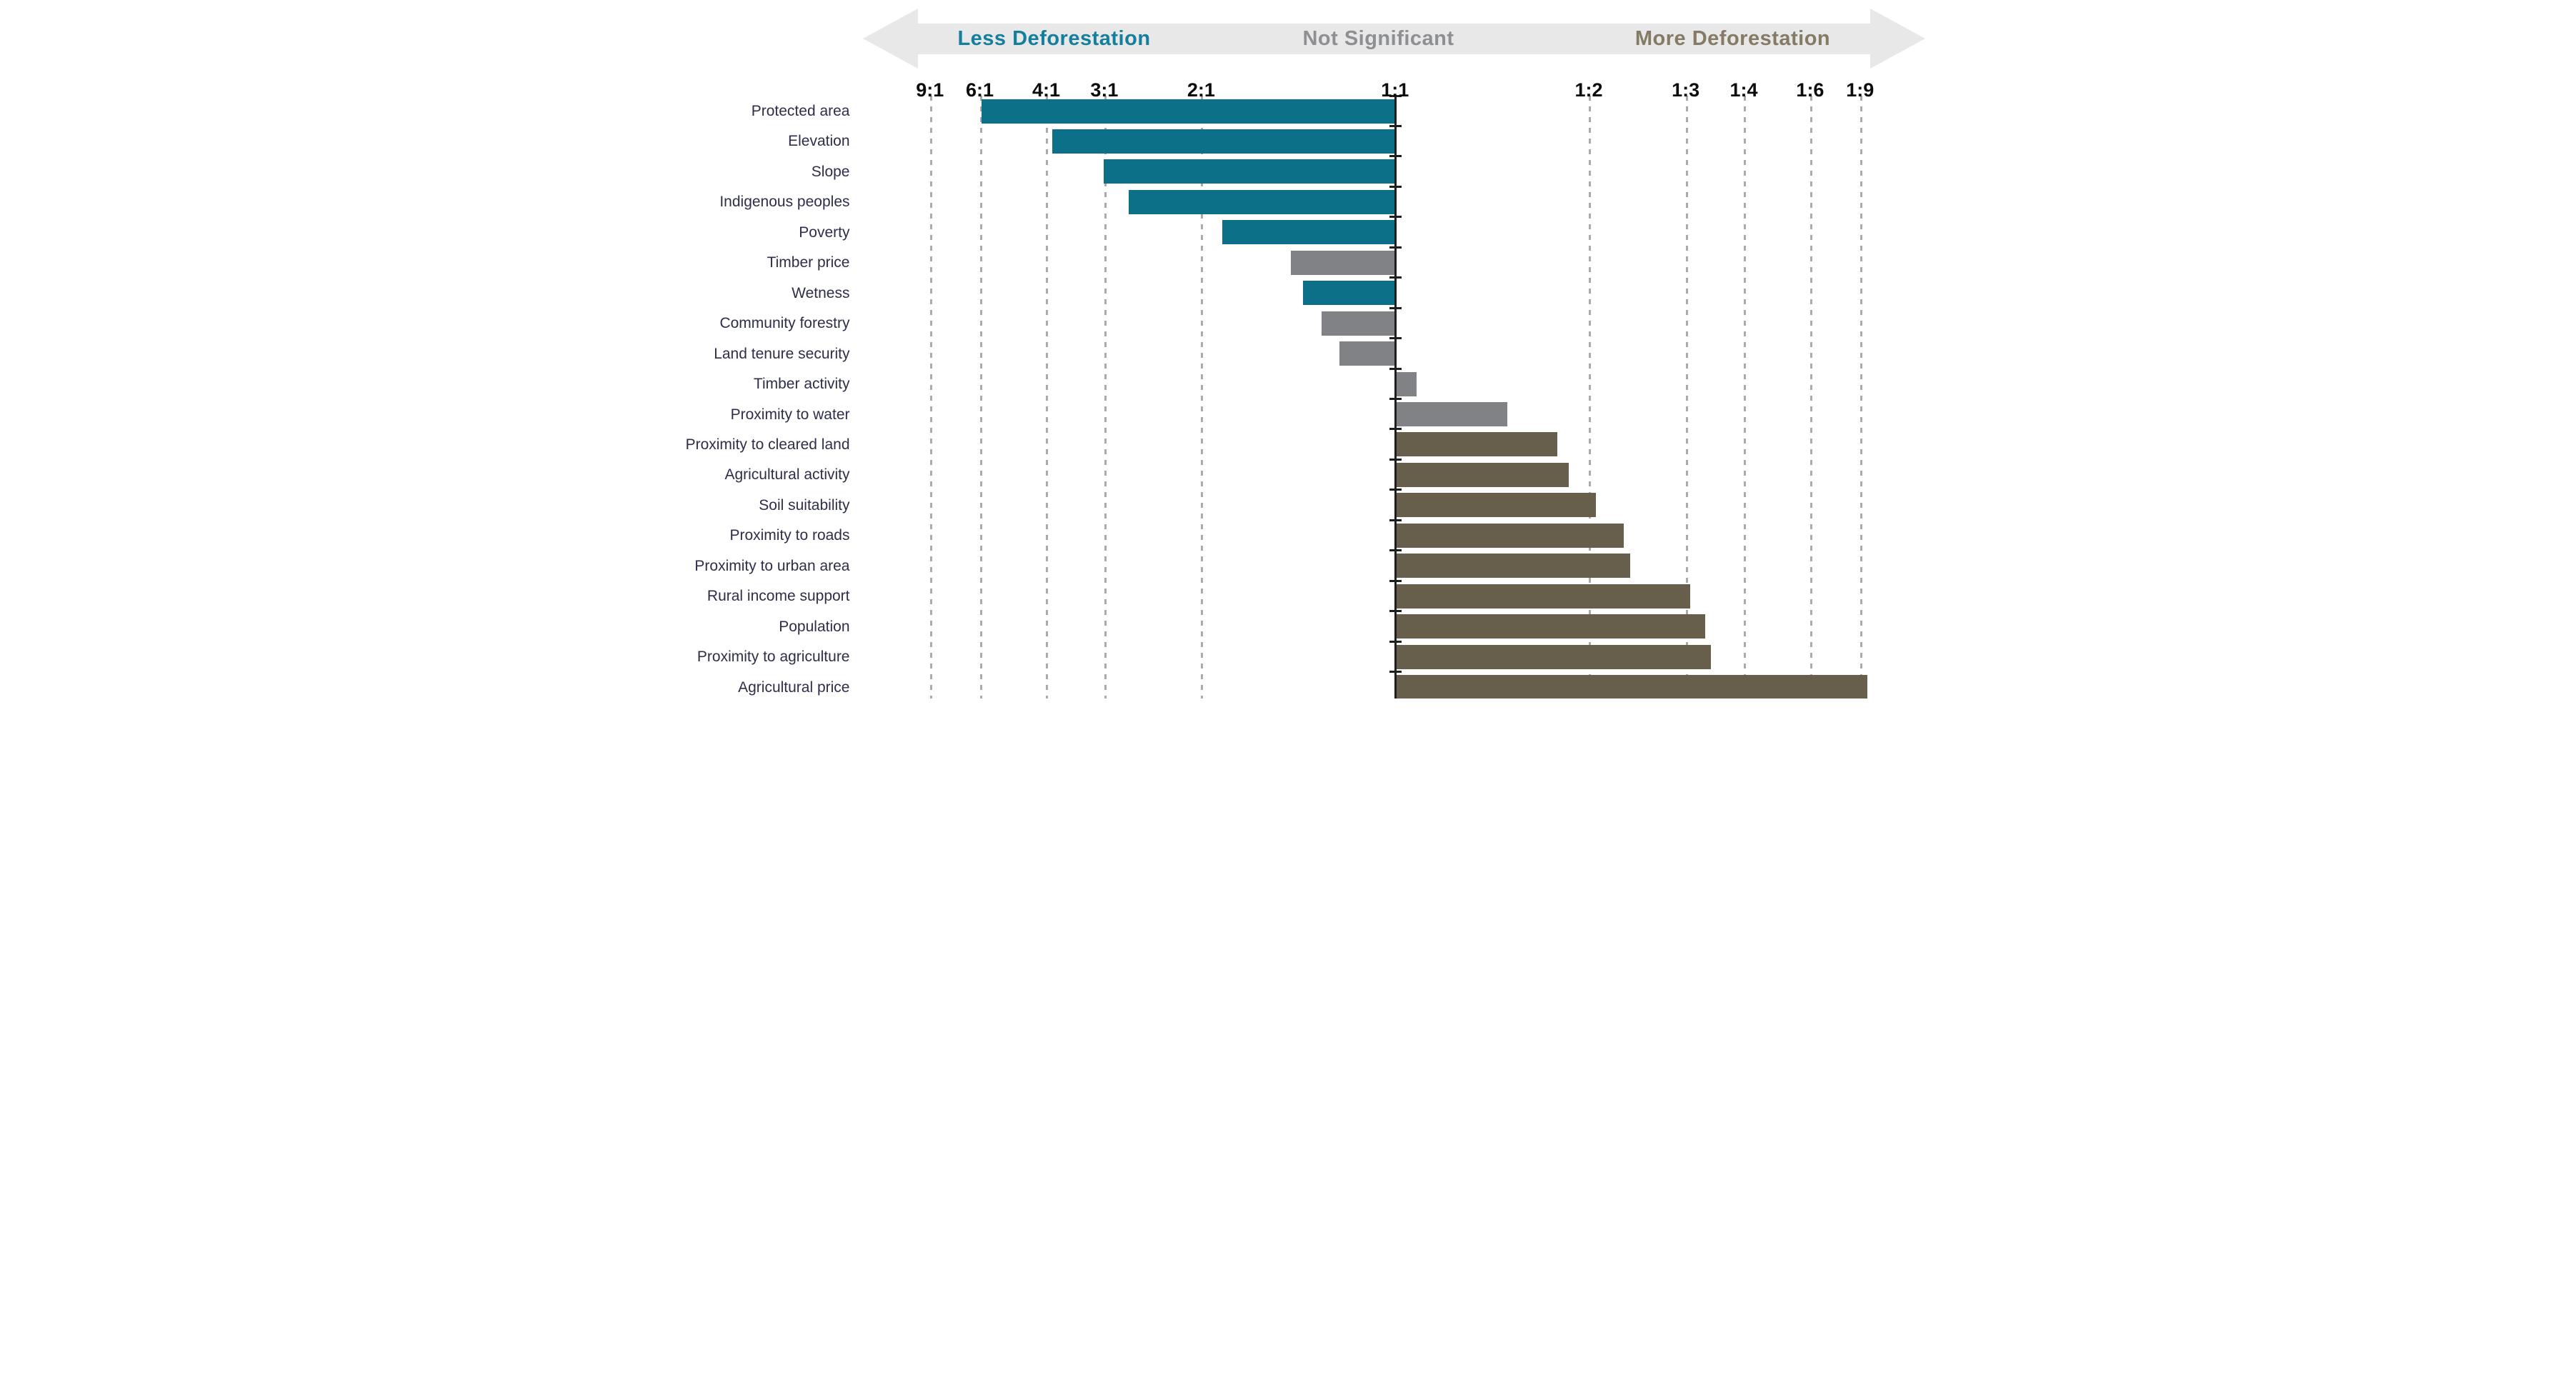 This screenshot has width=2576, height=1397. What do you see at coordinates (831, 172) in the screenshot?
I see `category-label-slope: Slope` at bounding box center [831, 172].